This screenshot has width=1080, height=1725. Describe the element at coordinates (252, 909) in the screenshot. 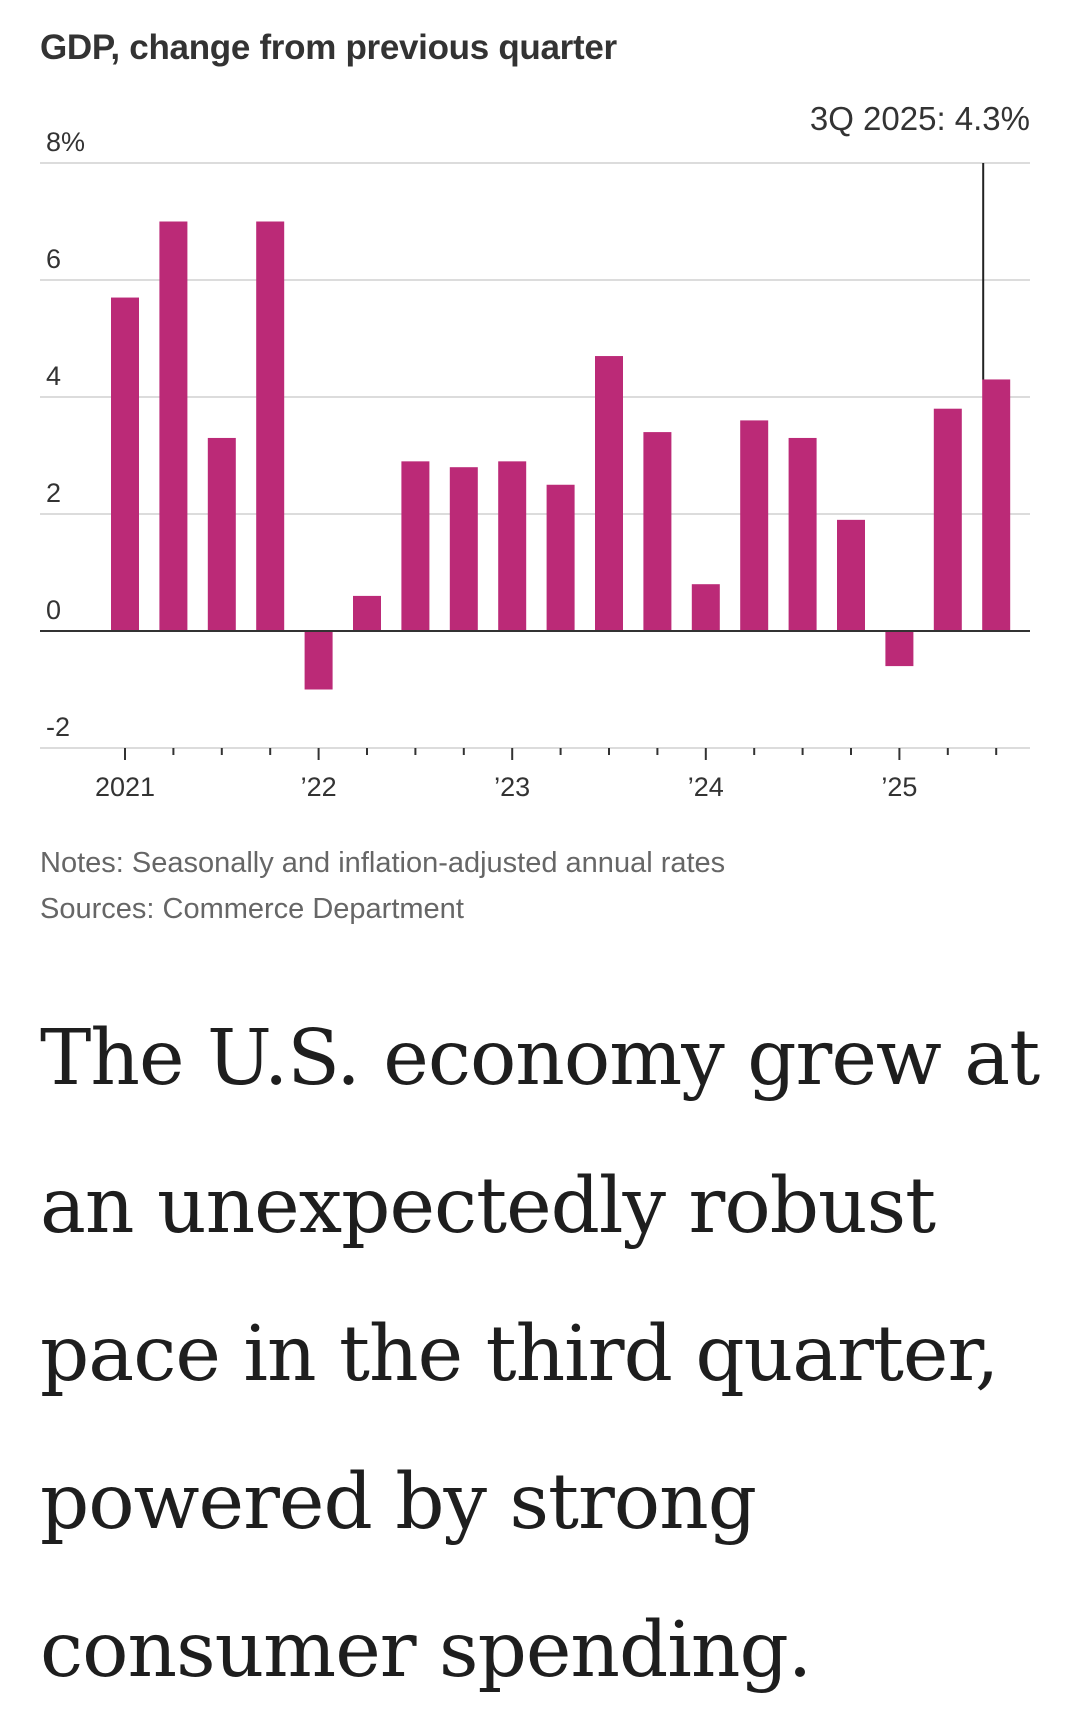

I see `sources-text: Sources: Commerce Department` at that location.